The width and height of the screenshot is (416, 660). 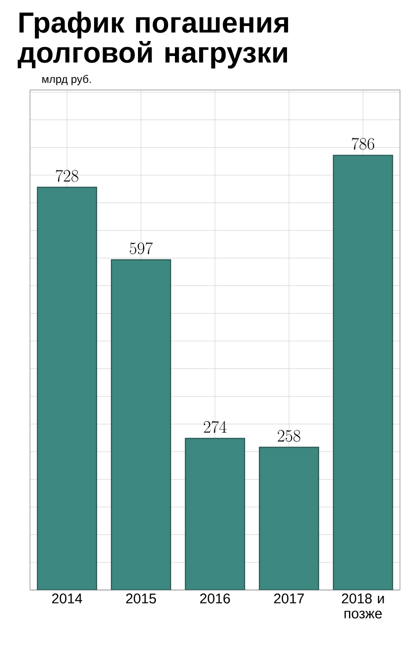 I want to click on data-label: 786, so click(x=363, y=144).